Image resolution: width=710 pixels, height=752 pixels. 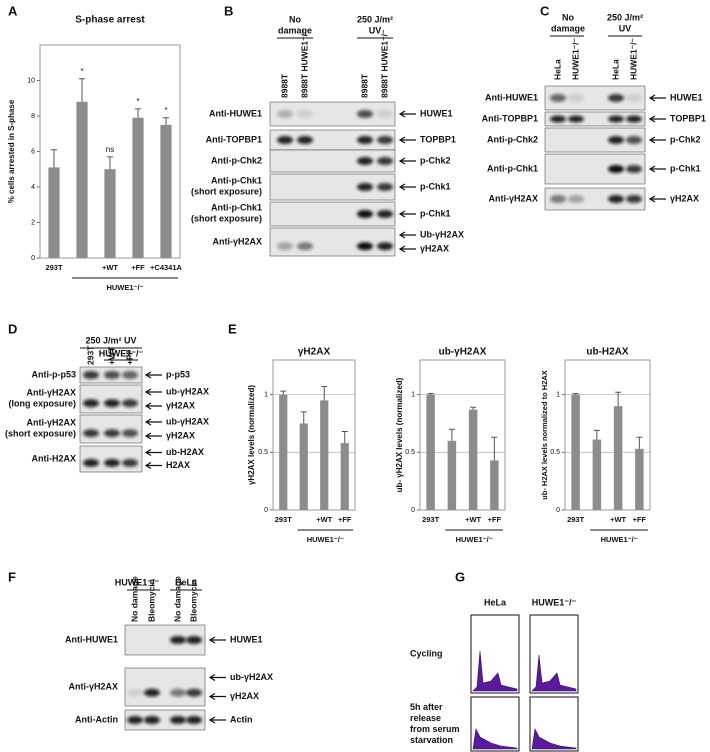 What do you see at coordinates (110, 340) in the screenshot?
I see `blot-header: 250 J/m² UV` at bounding box center [110, 340].